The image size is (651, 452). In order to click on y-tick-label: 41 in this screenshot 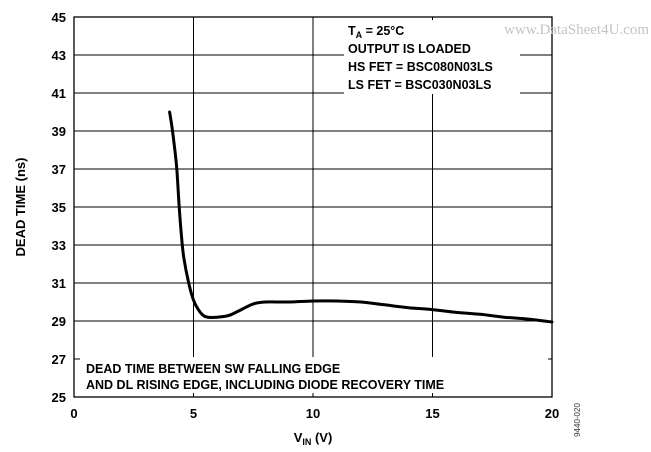, I will do `click(59, 93)`.